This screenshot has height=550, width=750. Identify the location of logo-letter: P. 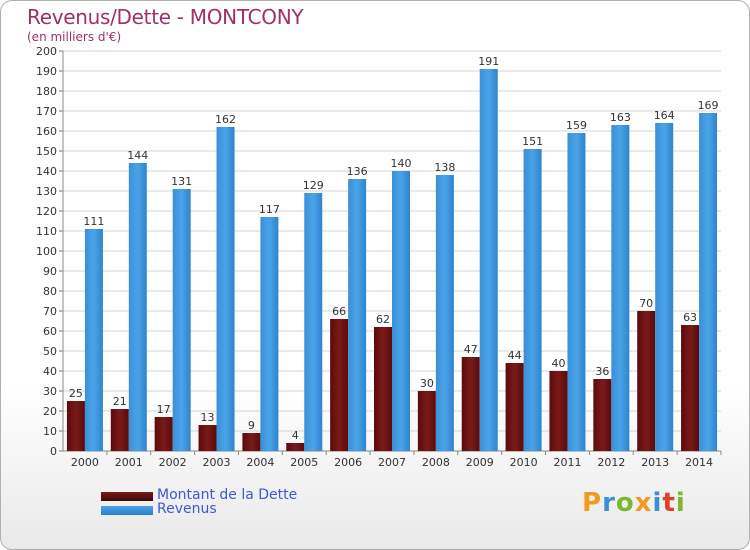
(592, 503).